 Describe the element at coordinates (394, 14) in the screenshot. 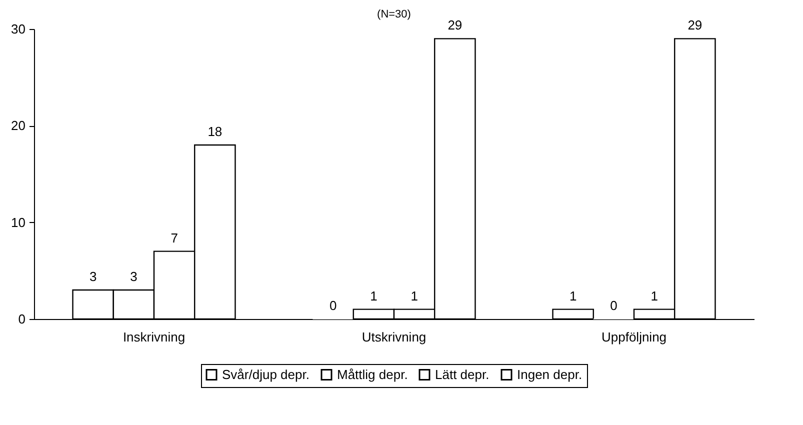

I see `chart-title: (N=30)` at that location.